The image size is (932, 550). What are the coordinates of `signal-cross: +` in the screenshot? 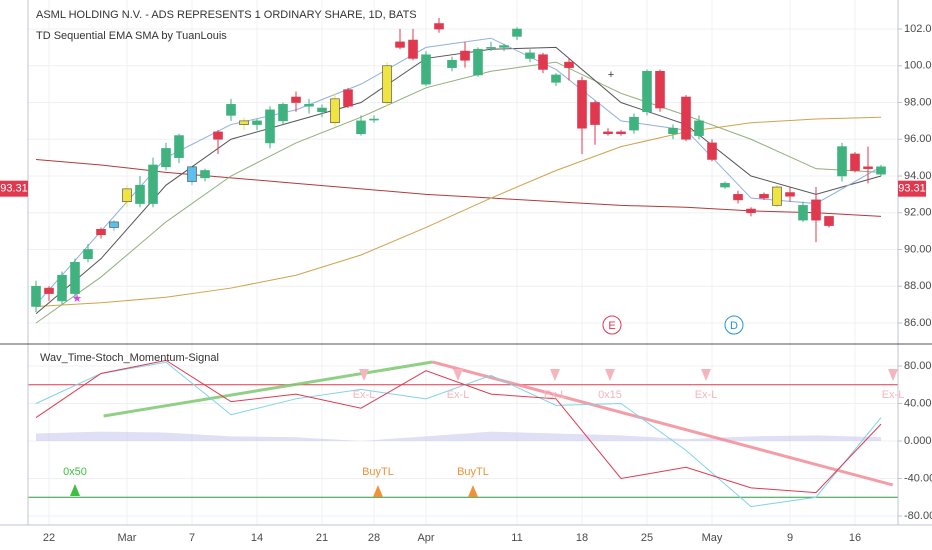 It's located at (611, 75).